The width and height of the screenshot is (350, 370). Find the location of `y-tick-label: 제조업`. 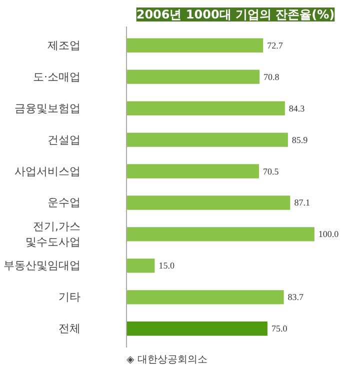

y-tick-label: 제조업 is located at coordinates (64, 45).